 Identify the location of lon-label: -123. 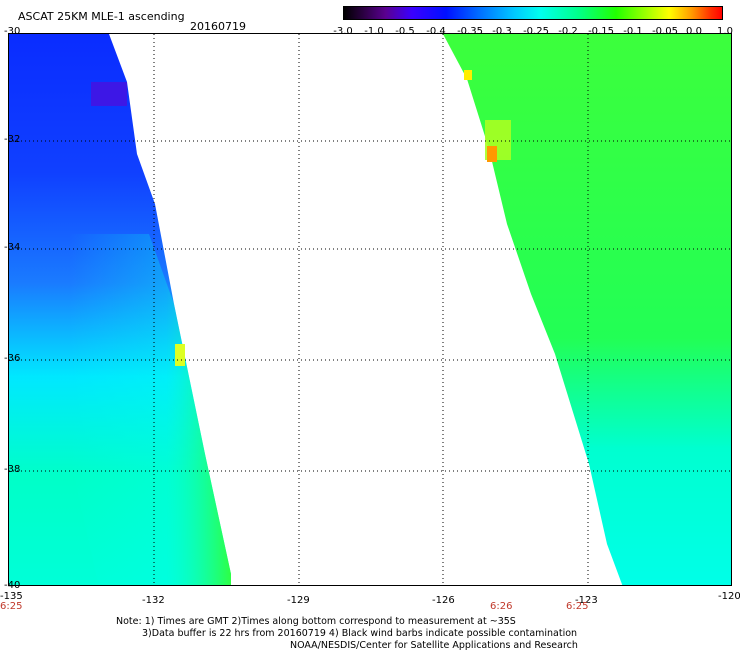
(586, 600).